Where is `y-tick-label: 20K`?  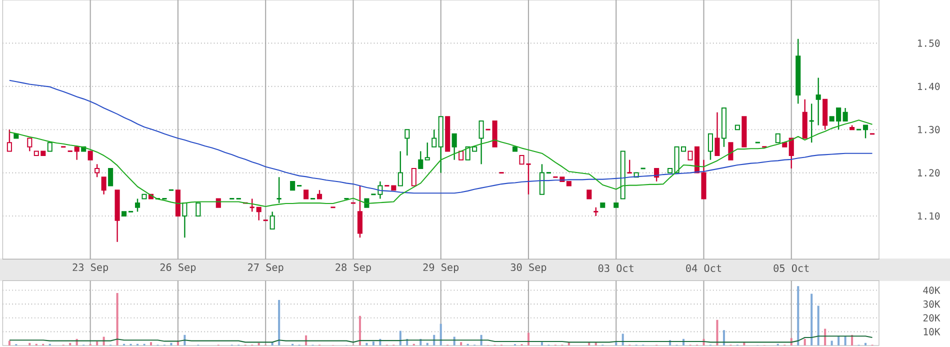
y-tick-label: 20K is located at coordinates (931, 318).